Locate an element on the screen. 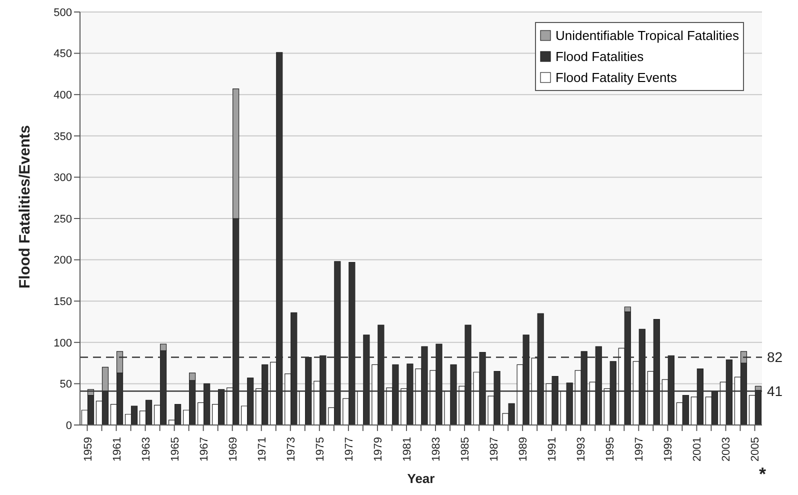 The width and height of the screenshot is (798, 495). x-tick-label: 1997 is located at coordinates (640, 449).